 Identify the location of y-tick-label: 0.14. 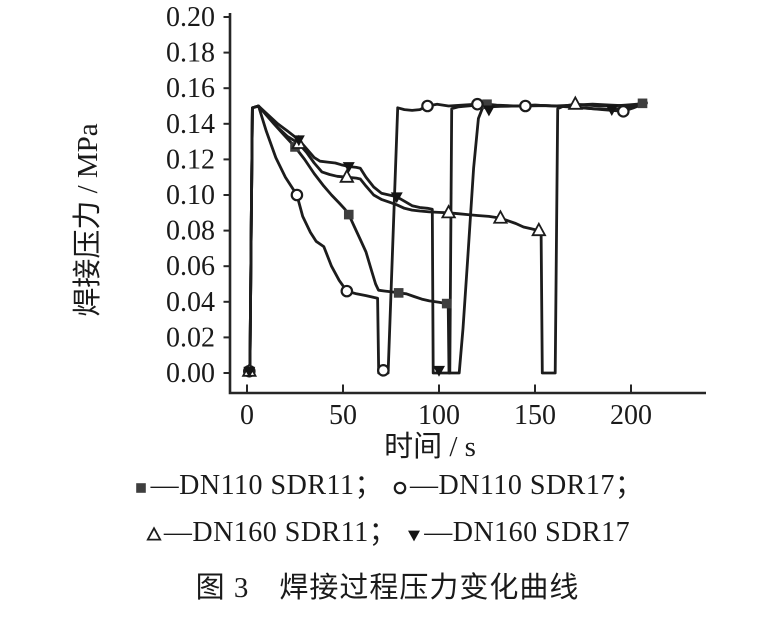
(190, 124).